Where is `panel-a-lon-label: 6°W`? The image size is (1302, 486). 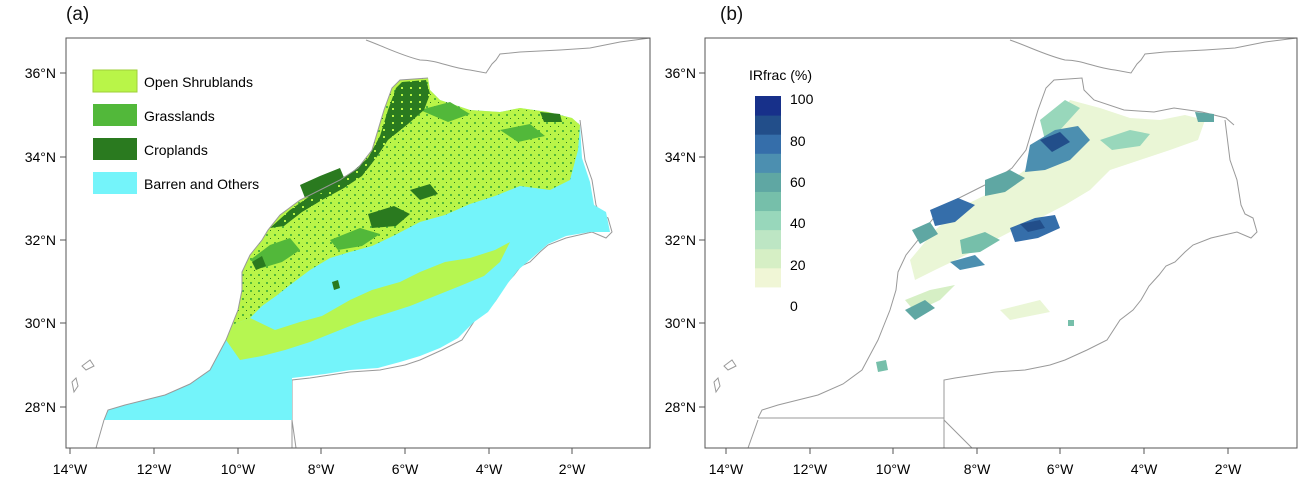 panel-a-lon-label: 6°W is located at coordinates (405, 469).